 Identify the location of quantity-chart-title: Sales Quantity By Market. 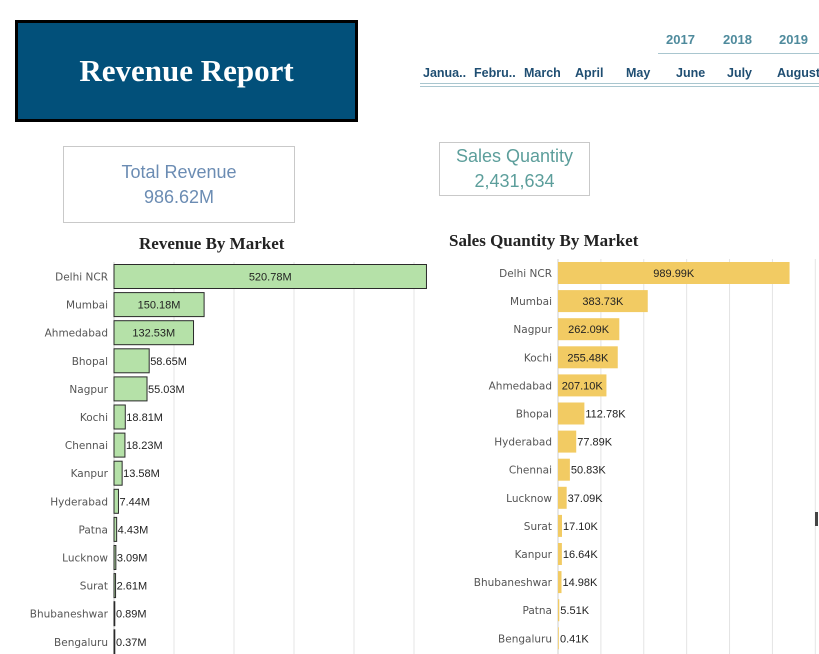
(544, 240).